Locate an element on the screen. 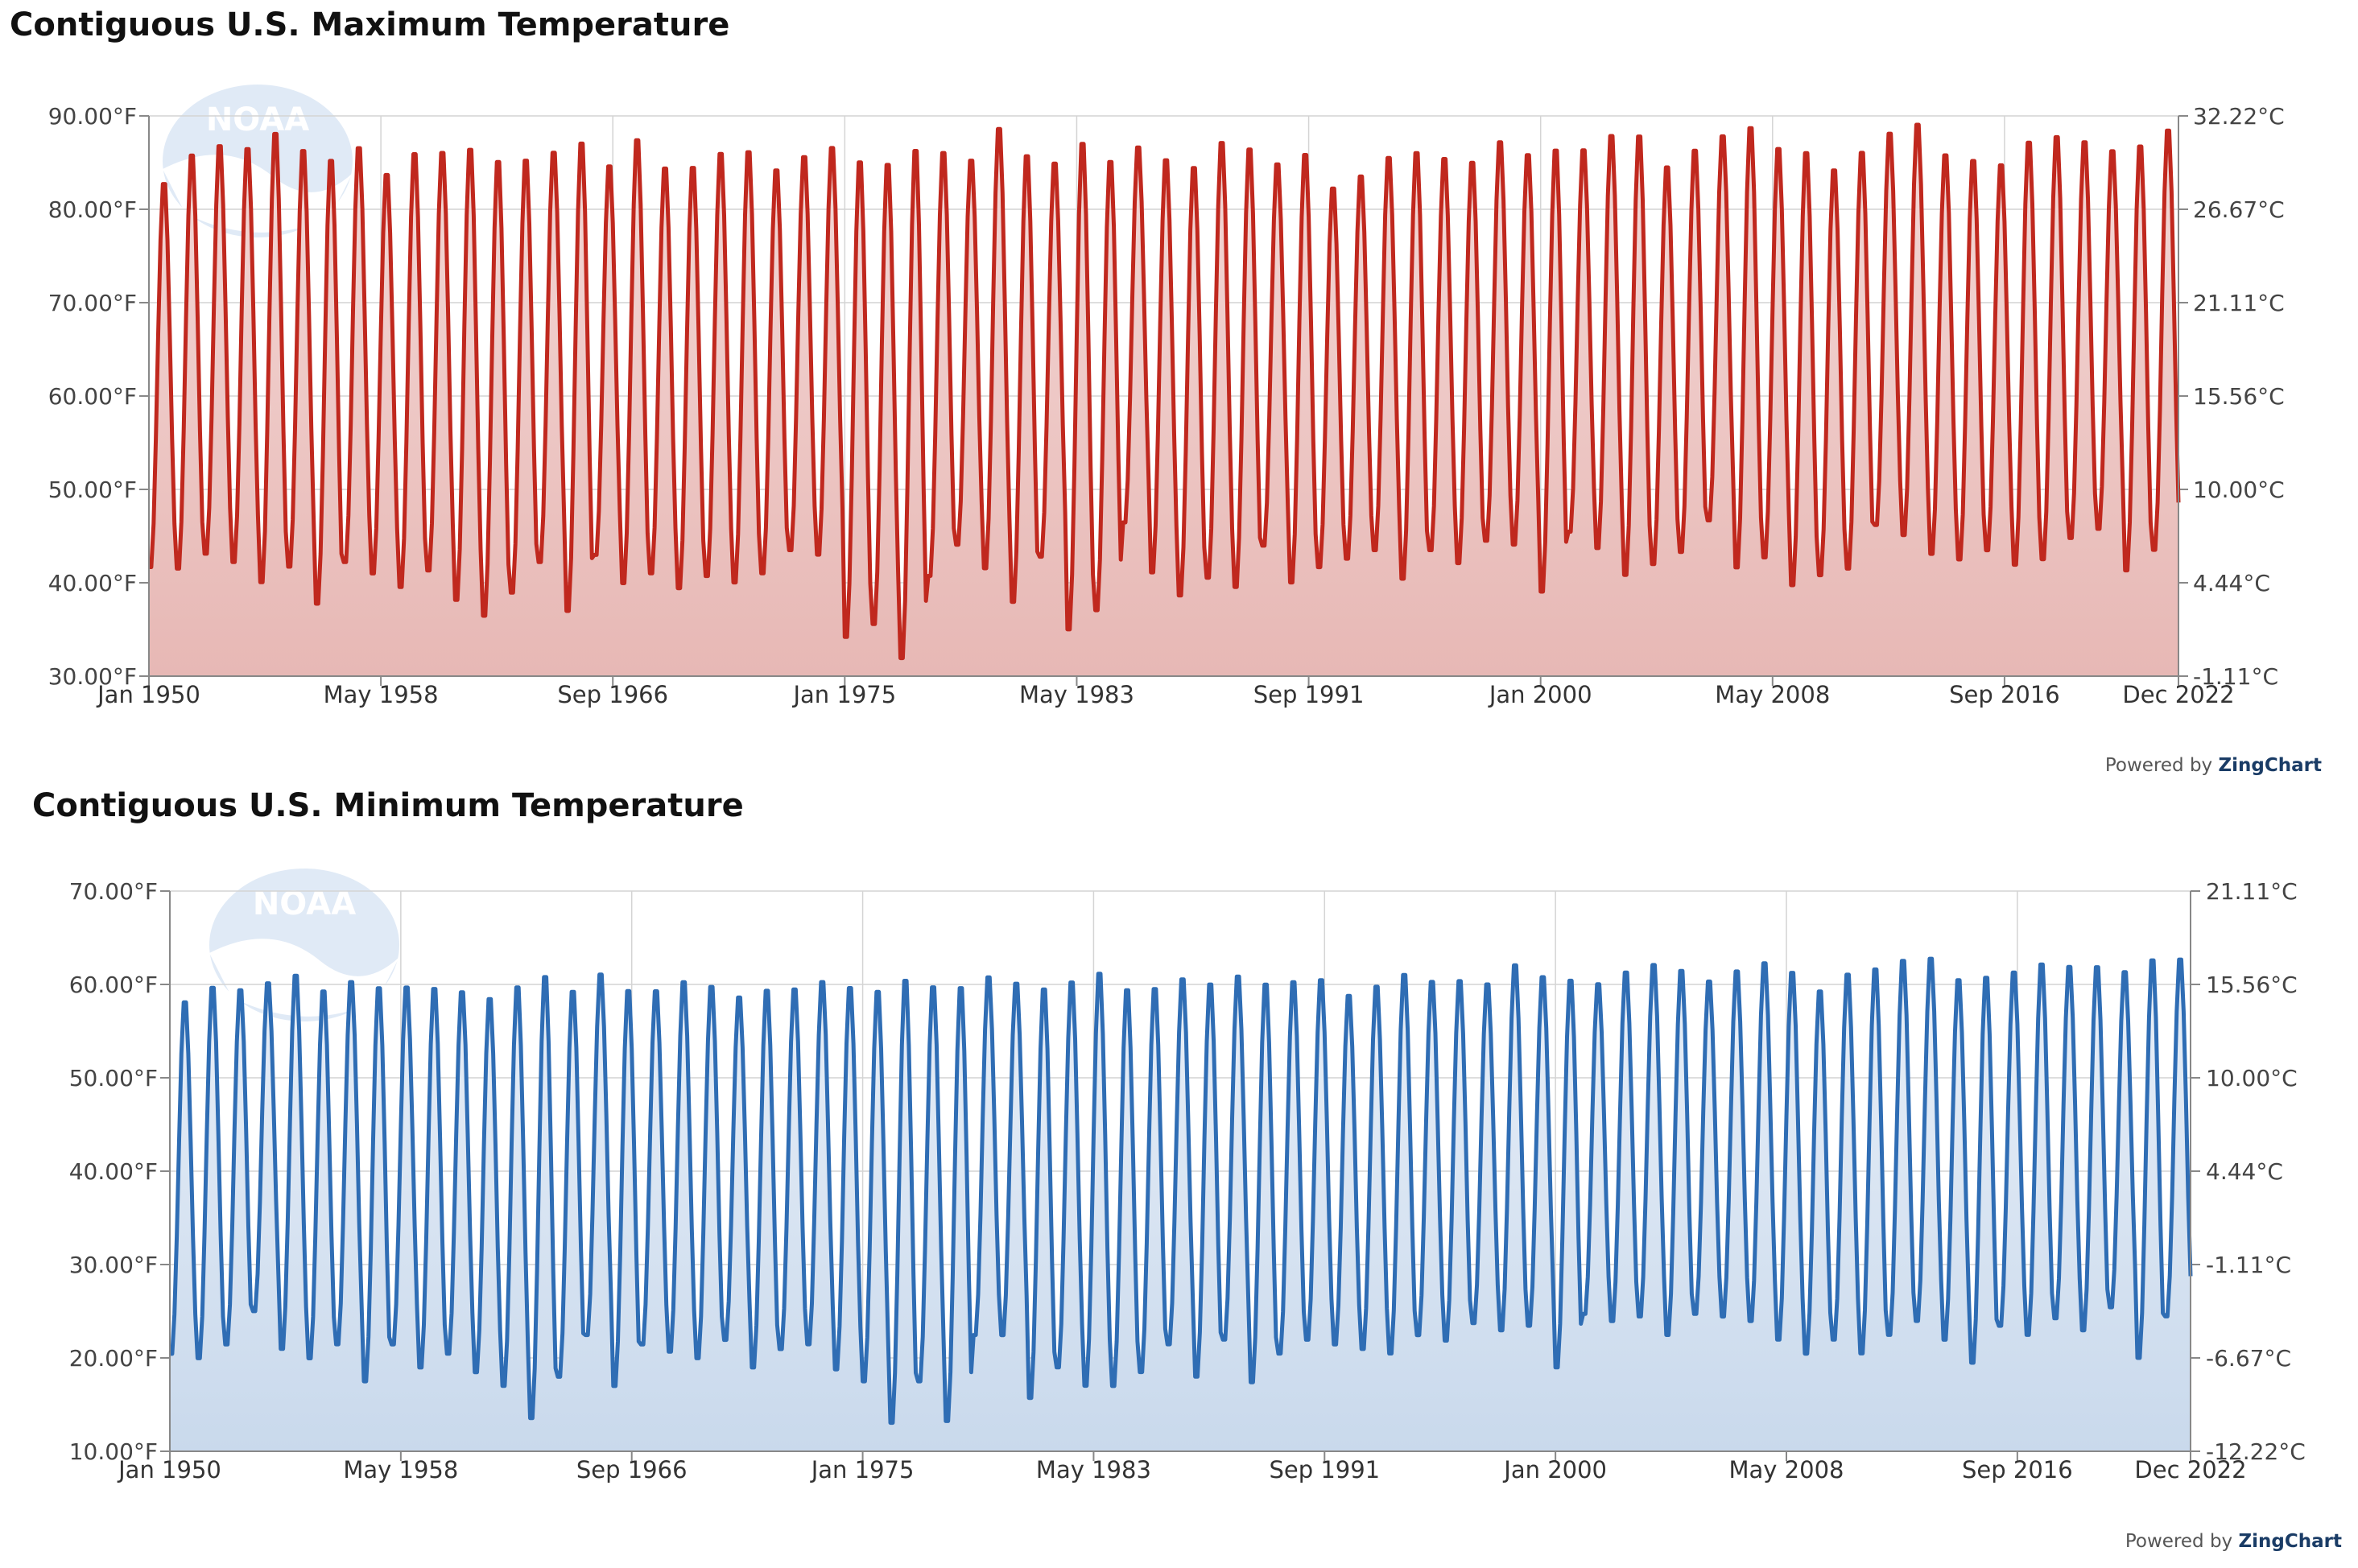  watermark-text: NOAA is located at coordinates (257, 119).